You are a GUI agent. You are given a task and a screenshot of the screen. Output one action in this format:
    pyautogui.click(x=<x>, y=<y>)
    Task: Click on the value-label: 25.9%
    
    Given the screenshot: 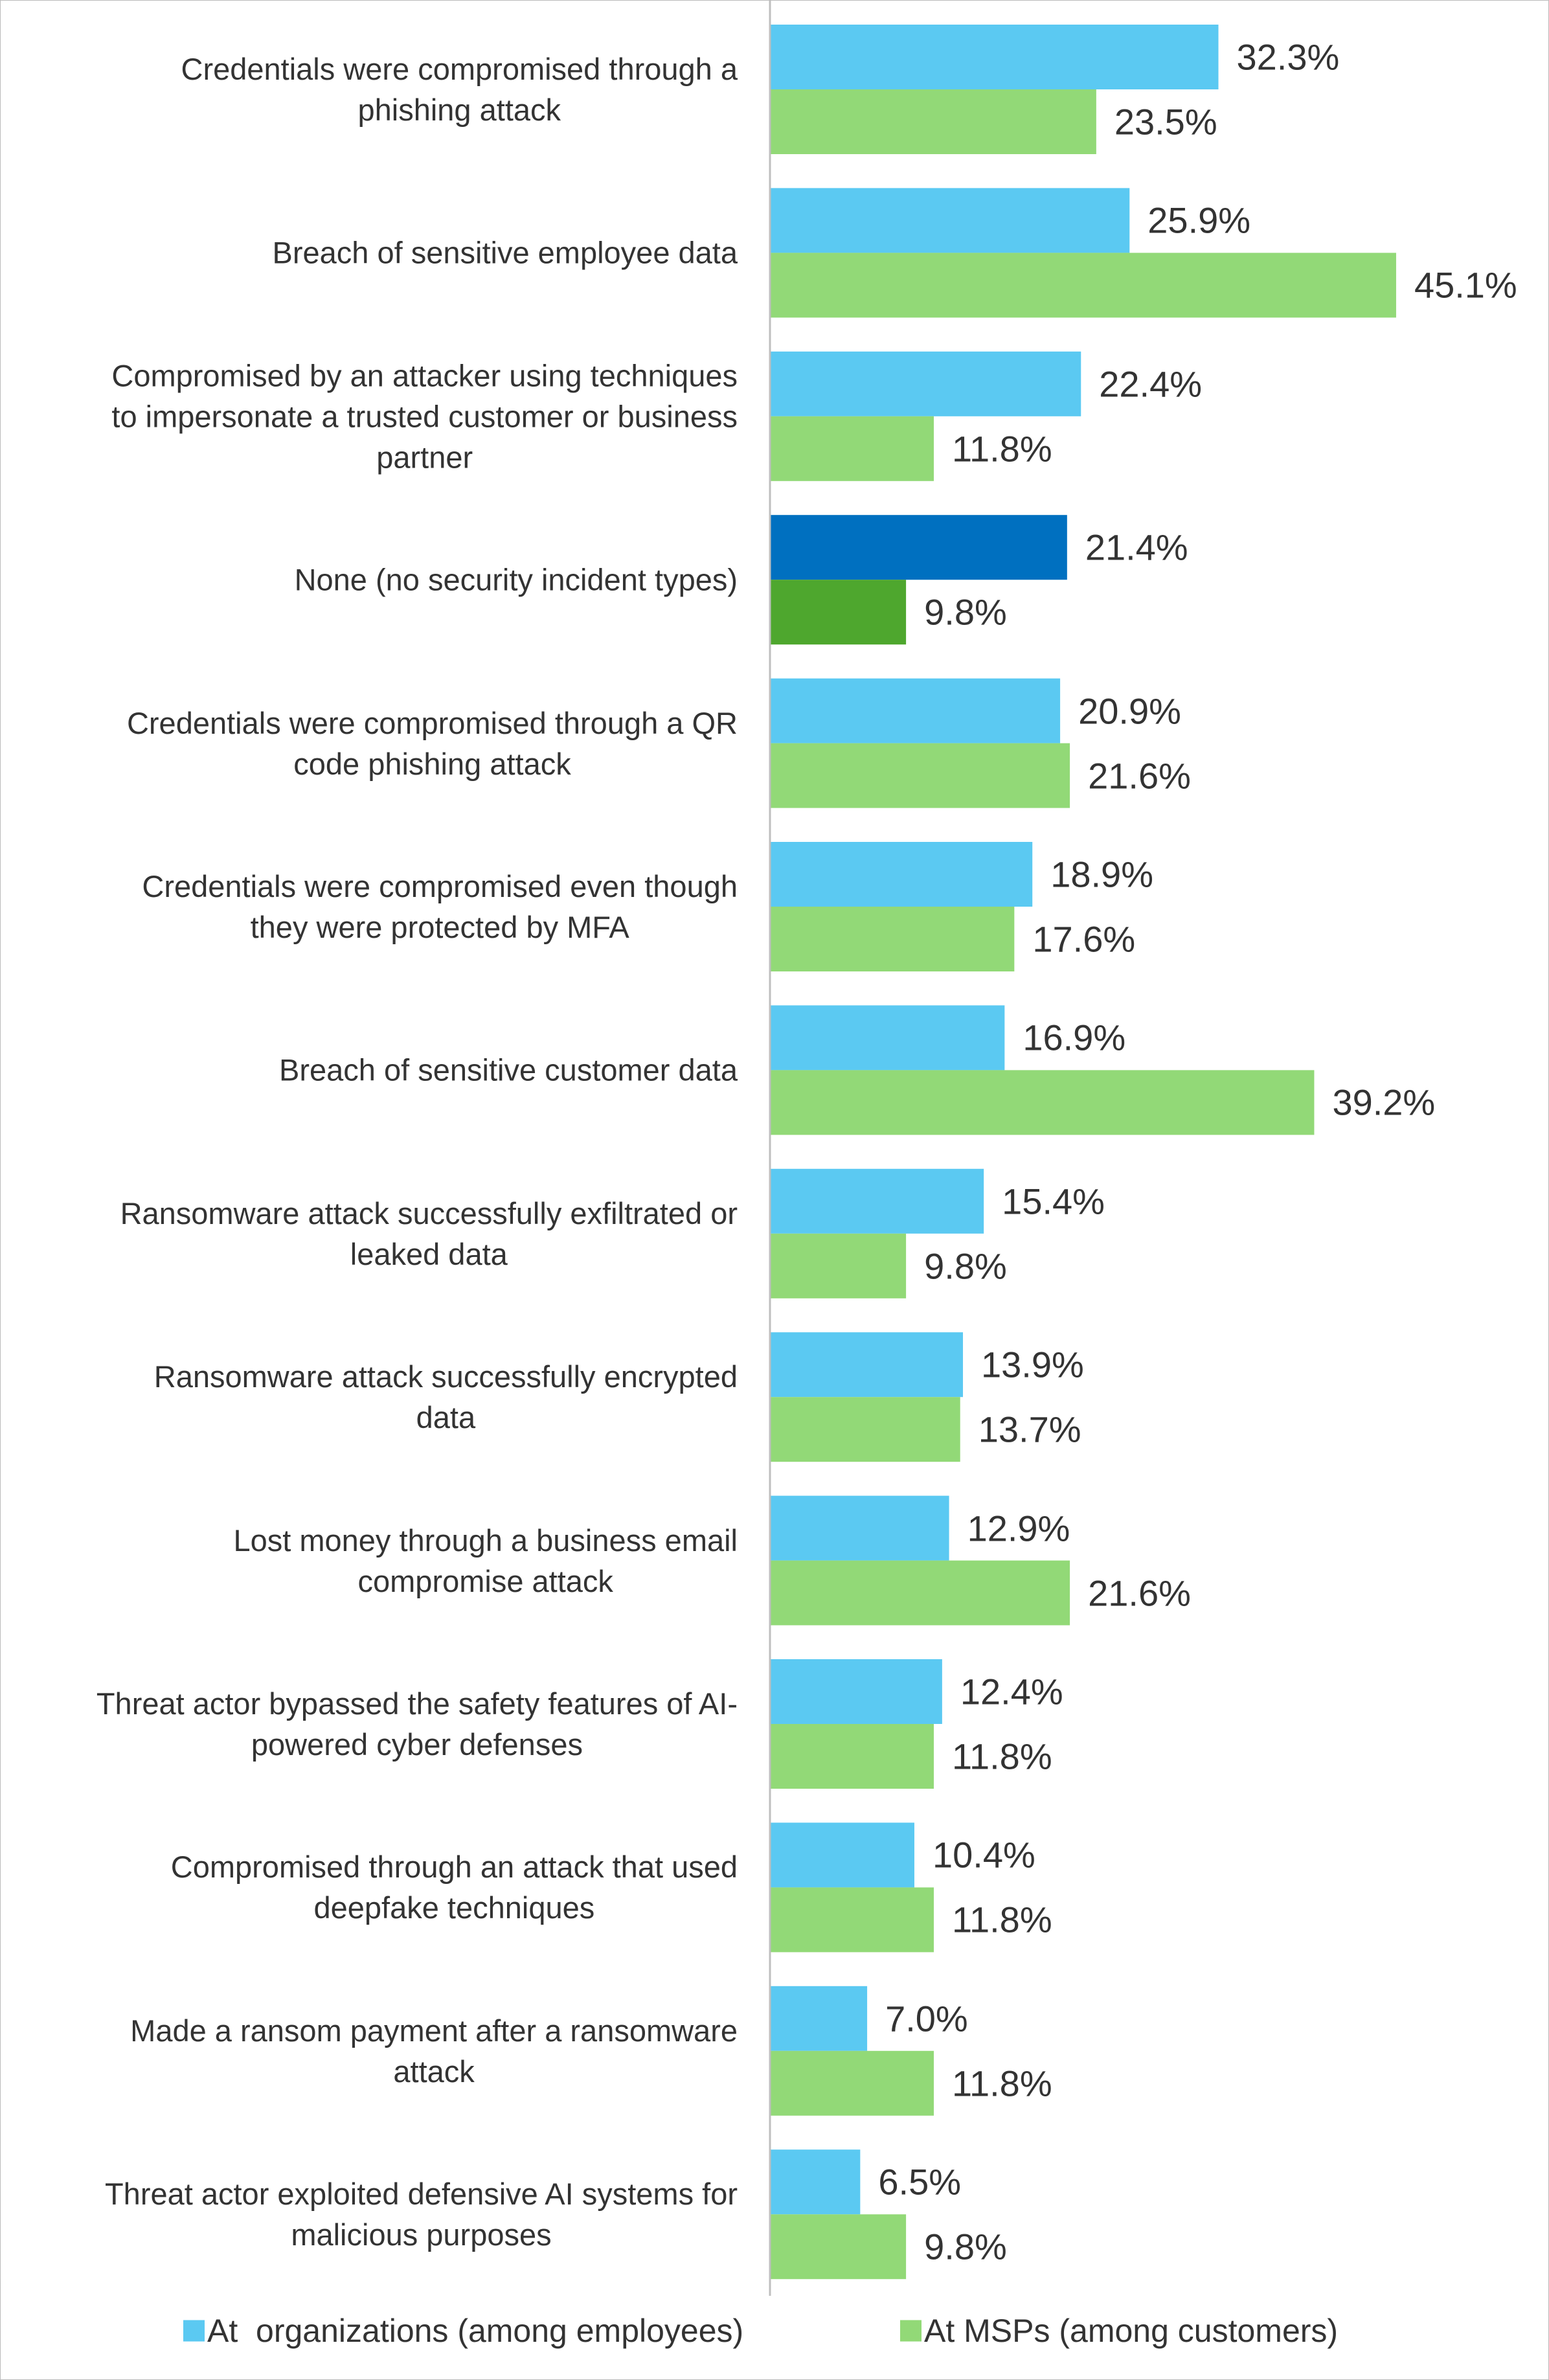 What is the action you would take?
    pyautogui.click(x=1199, y=220)
    